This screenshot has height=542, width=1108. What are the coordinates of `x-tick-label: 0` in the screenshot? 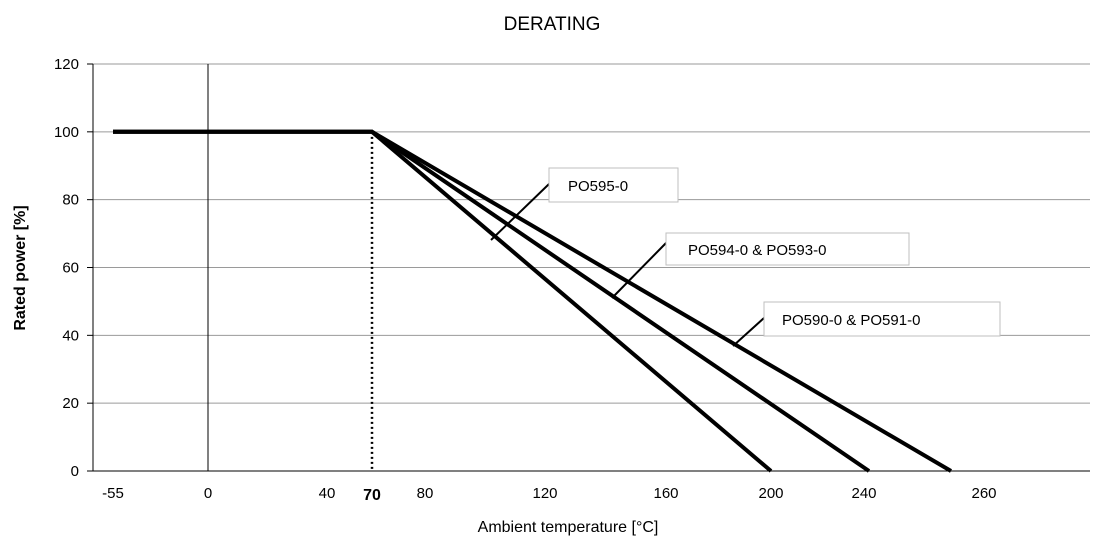 It's located at (208, 493).